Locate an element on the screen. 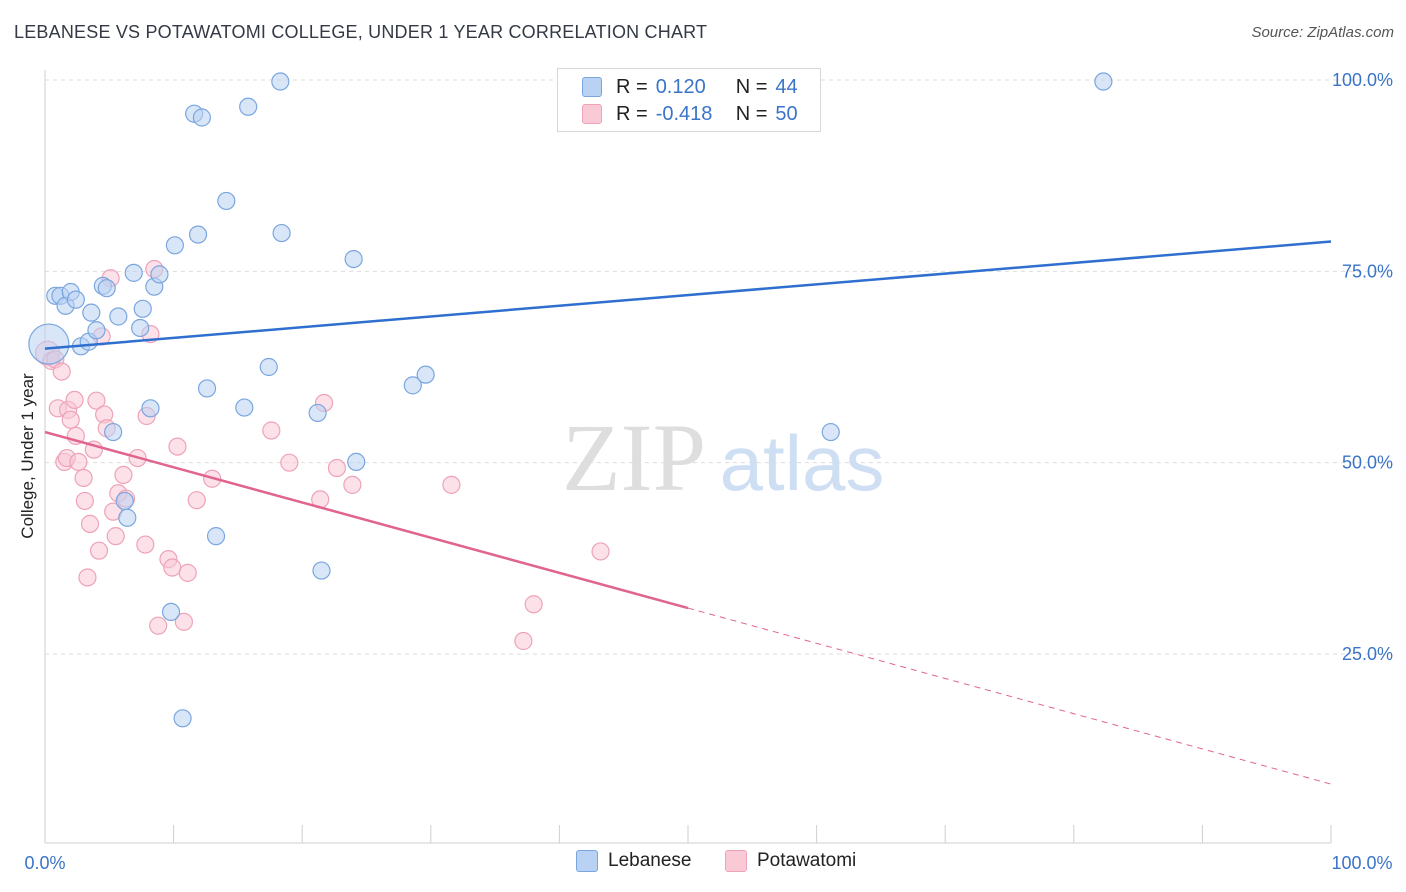 The height and width of the screenshot is (892, 1406). x-tick-label: 0.0% is located at coordinates (44, 863).